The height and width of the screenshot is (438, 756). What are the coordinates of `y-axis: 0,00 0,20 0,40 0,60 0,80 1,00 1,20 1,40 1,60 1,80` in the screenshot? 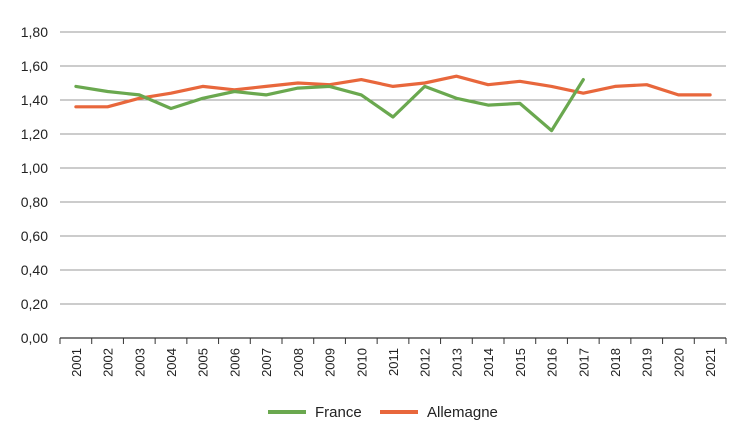 It's located at (34, 185).